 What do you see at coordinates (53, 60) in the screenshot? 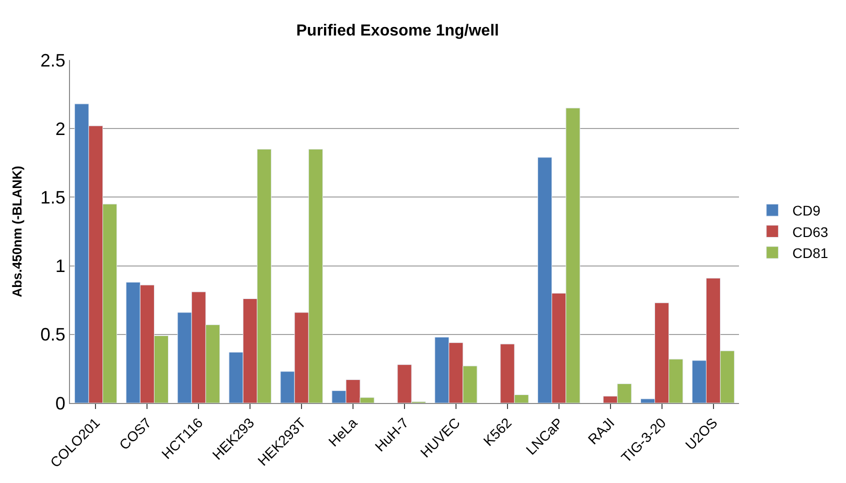
I see `y-tick-label: 2.5` at bounding box center [53, 60].